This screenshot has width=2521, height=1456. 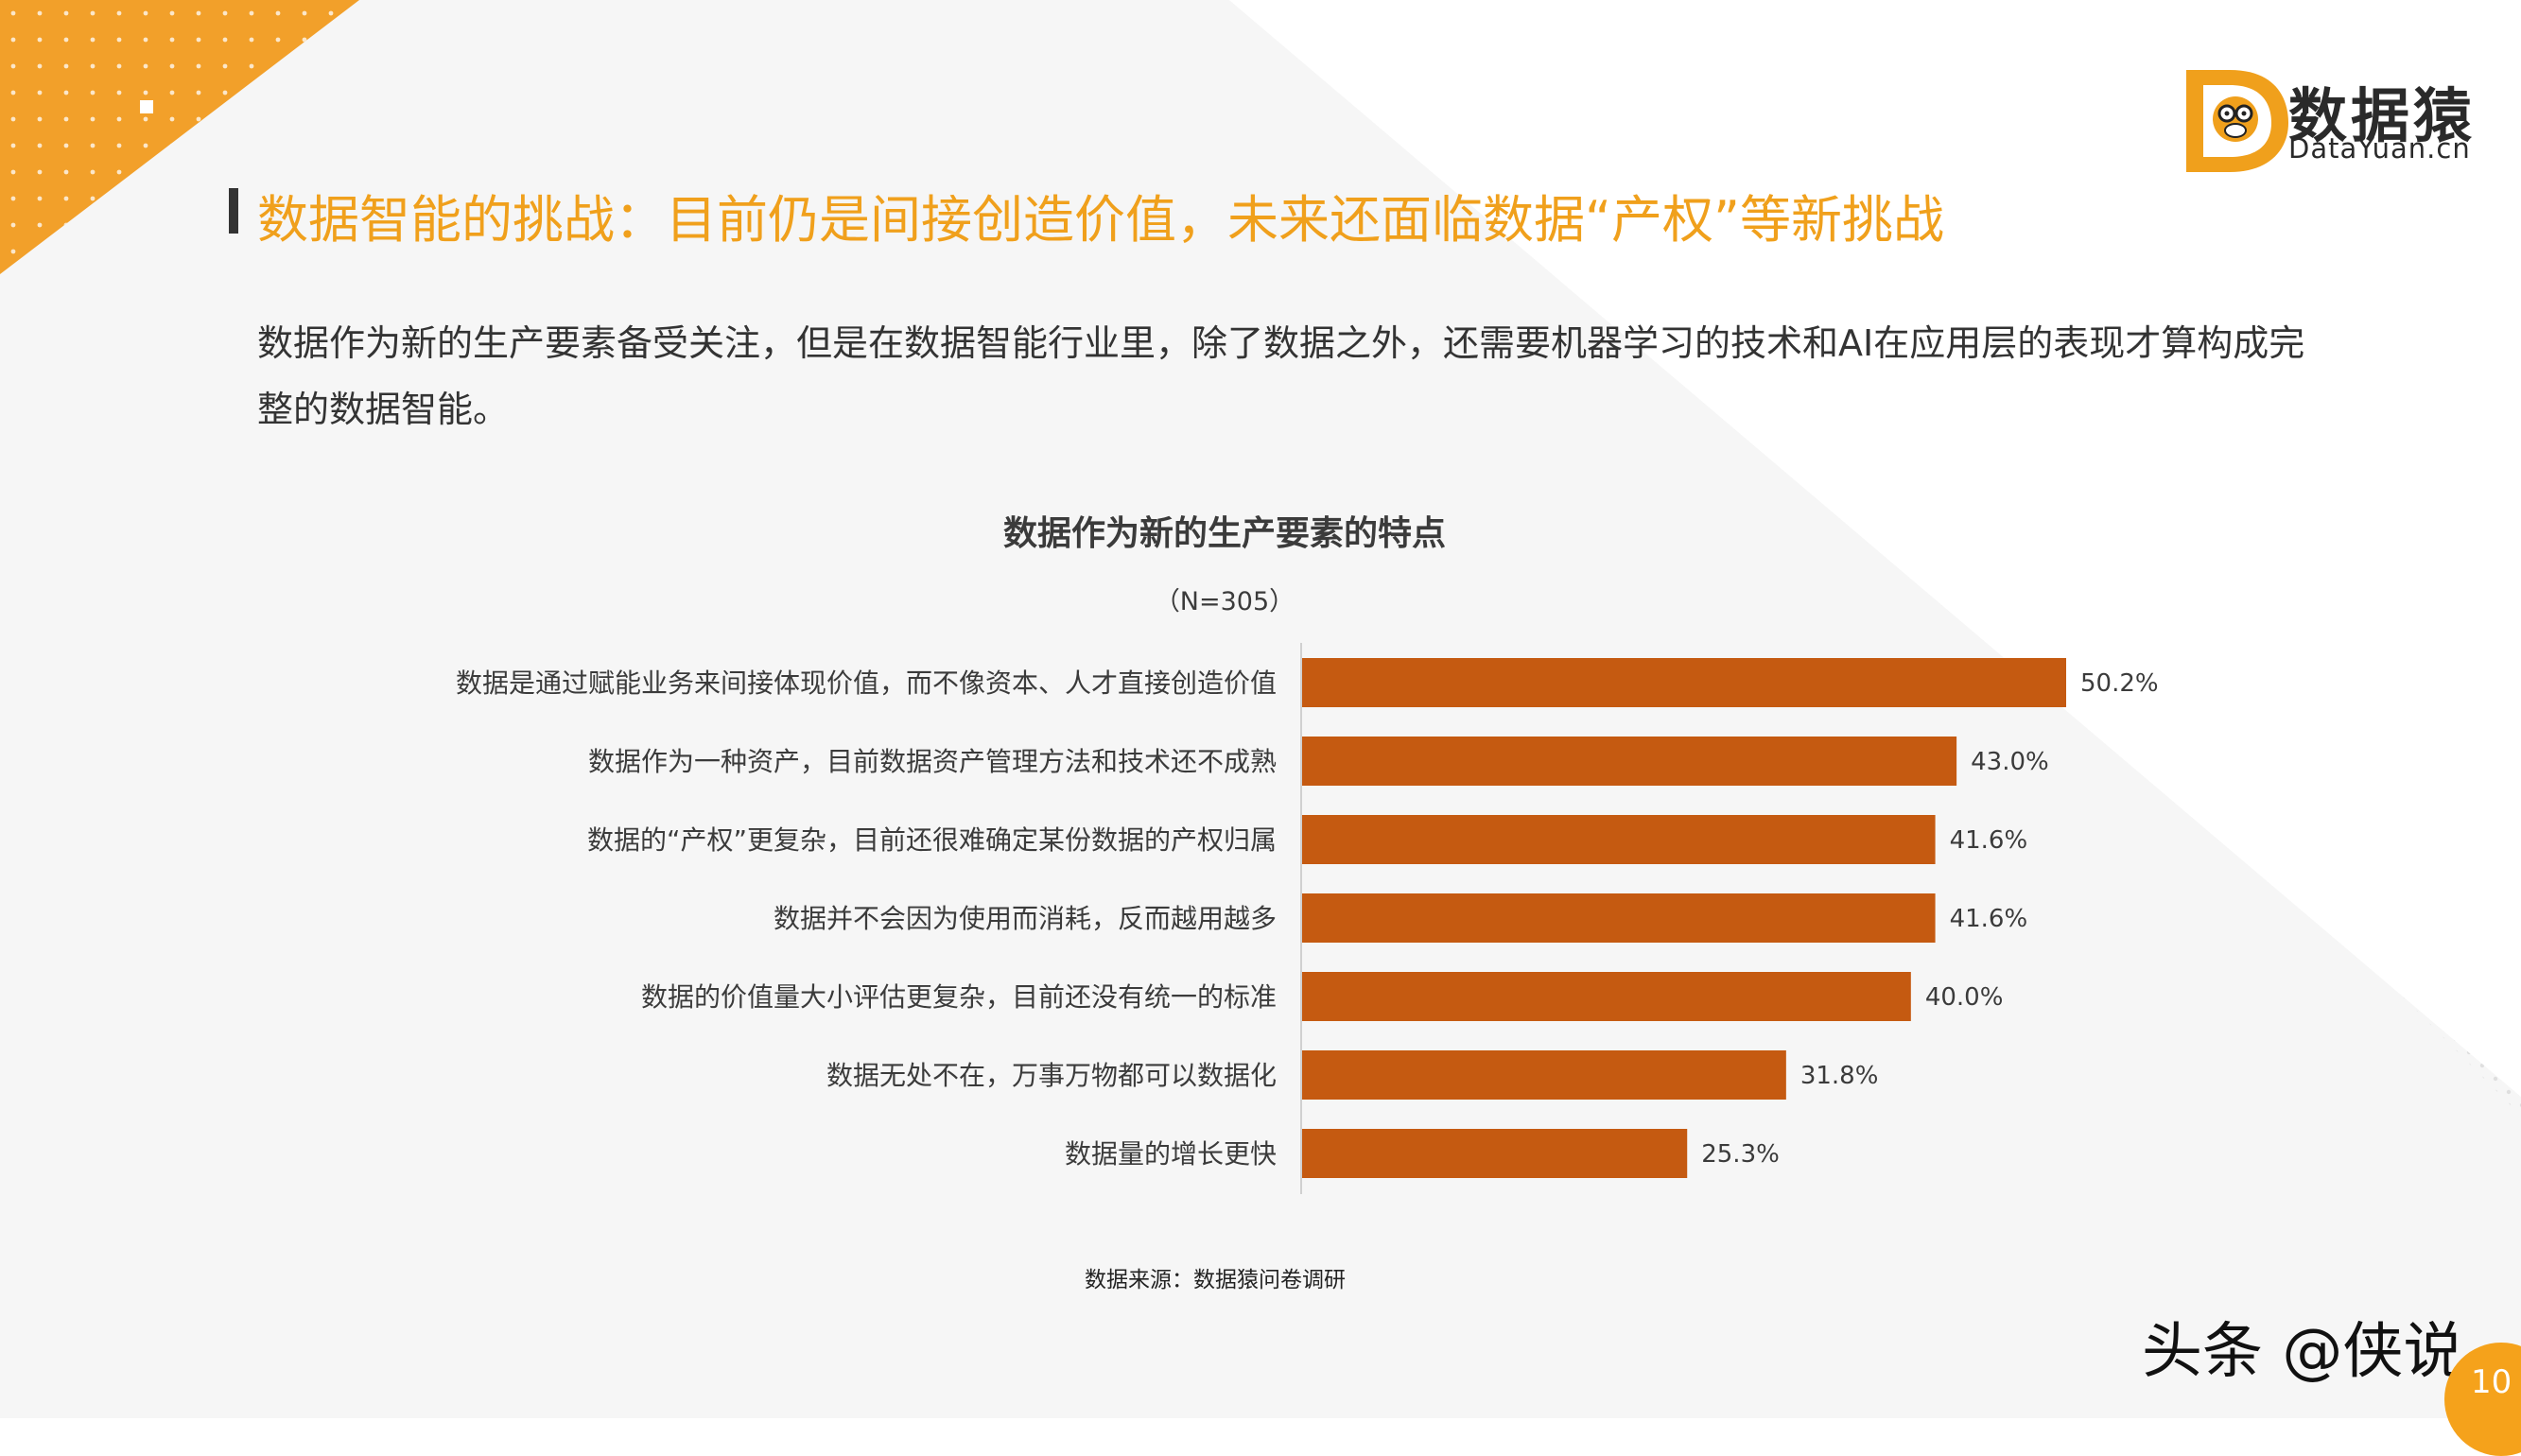 I want to click on data-source-note: 数据来源：数据猿问卷调研, so click(x=1216, y=1280).